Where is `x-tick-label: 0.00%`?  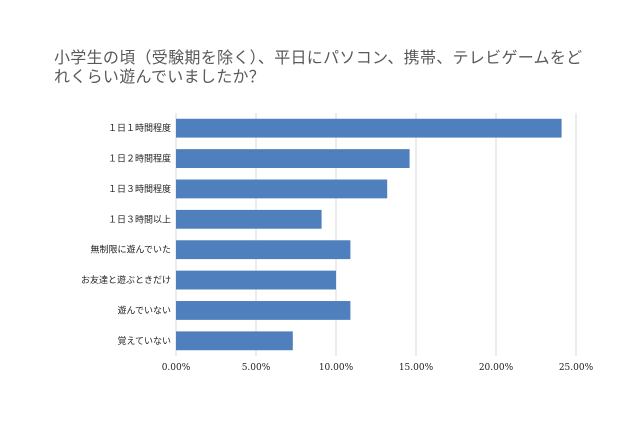 x-tick-label: 0.00% is located at coordinates (176, 368).